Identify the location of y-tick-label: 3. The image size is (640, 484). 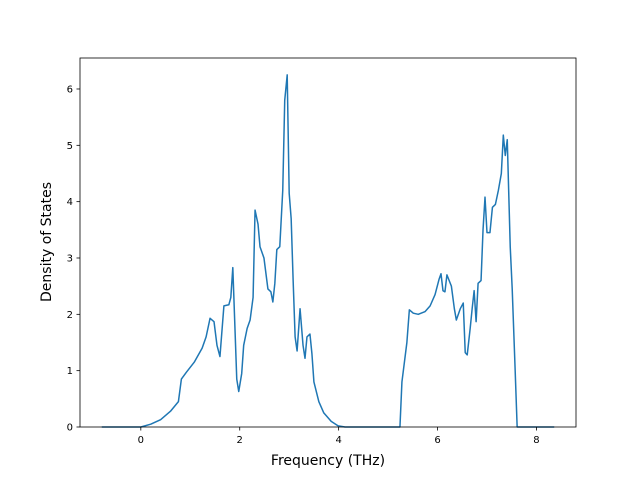
(70, 258).